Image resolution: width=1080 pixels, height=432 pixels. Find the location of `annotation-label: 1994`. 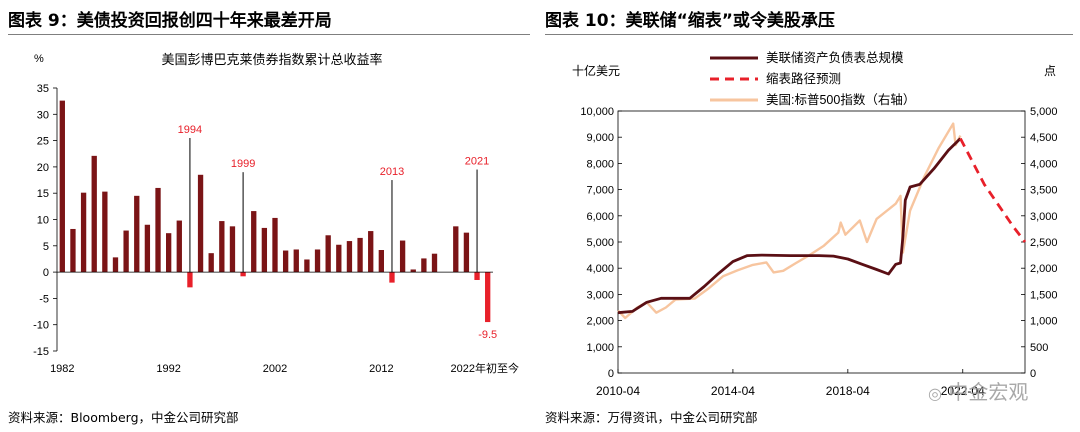

annotation-label: 1994 is located at coordinates (190, 130).